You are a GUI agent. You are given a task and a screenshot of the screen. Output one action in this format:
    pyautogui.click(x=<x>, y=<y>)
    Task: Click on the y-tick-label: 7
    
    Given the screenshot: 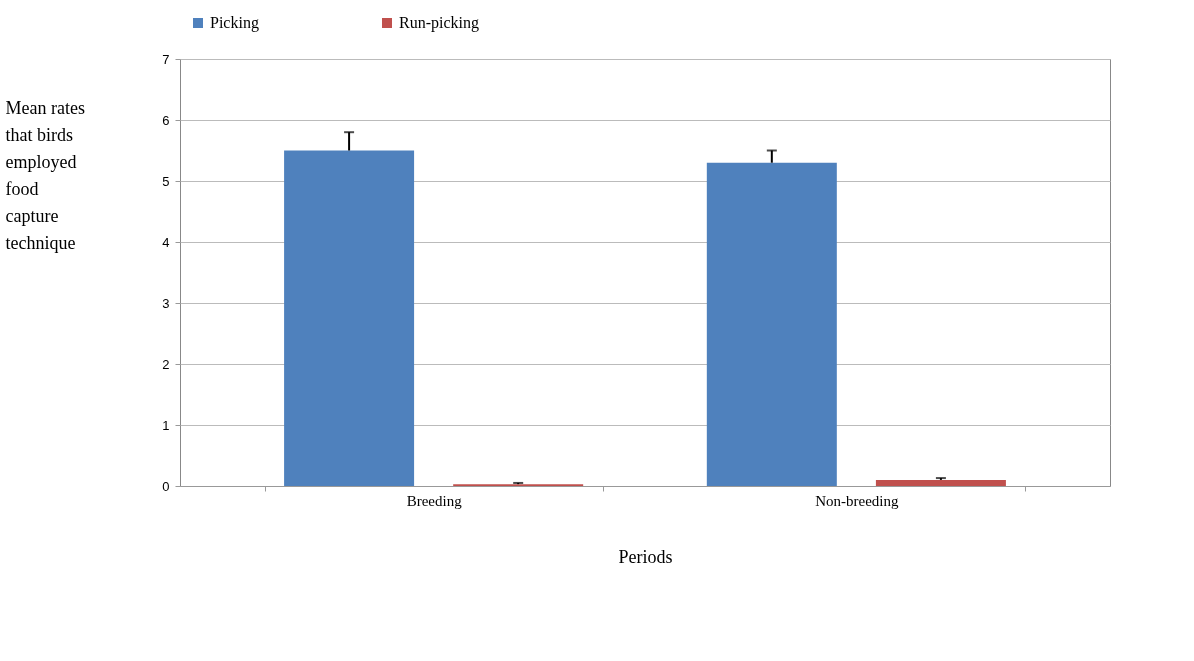 What is the action you would take?
    pyautogui.click(x=166, y=59)
    